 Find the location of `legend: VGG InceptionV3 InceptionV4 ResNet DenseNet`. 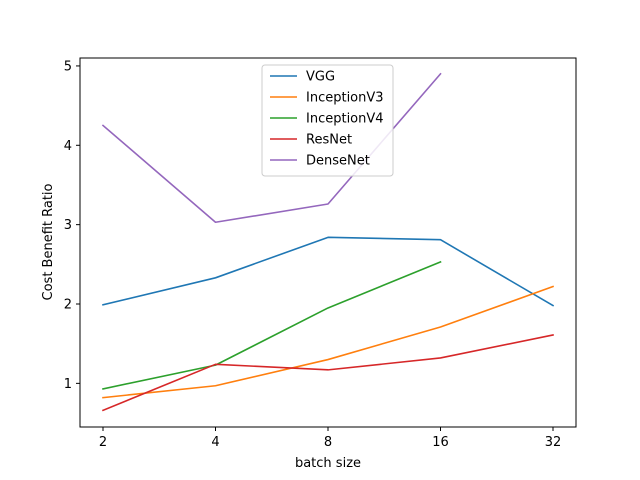

legend: VGG InceptionV3 InceptionV4 ResNet DenseNet is located at coordinates (327, 120).